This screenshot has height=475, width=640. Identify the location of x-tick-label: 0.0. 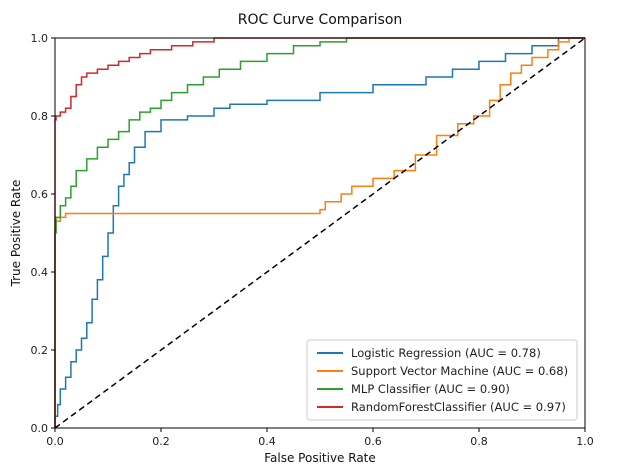
(55, 441).